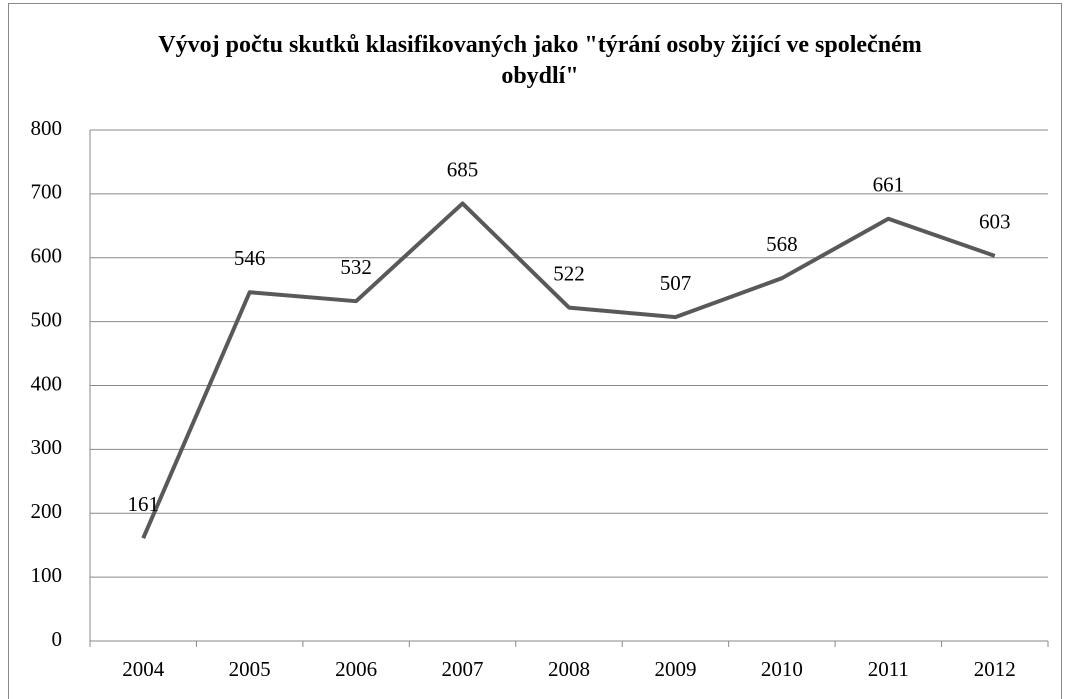 The height and width of the screenshot is (699, 1066). Describe the element at coordinates (356, 267) in the screenshot. I see `data-label: 532` at that location.